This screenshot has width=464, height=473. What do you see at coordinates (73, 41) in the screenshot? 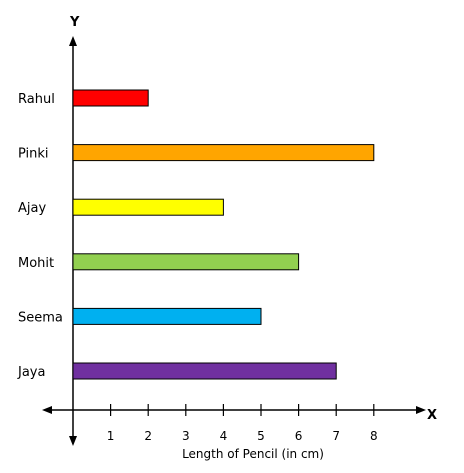
I see `y-axis-arrow-up` at bounding box center [73, 41].